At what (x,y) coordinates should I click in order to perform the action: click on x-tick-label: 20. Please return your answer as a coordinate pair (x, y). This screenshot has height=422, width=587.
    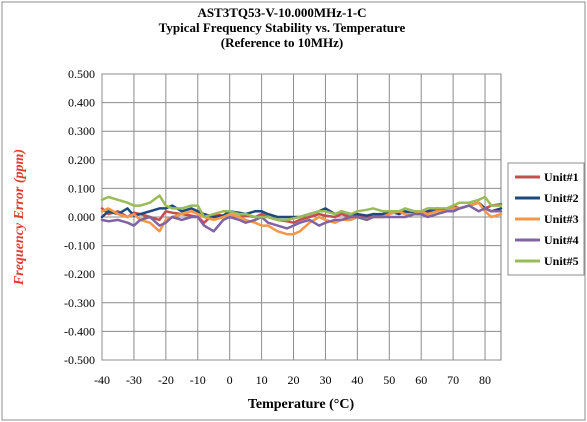
    Looking at the image, I should click on (294, 380).